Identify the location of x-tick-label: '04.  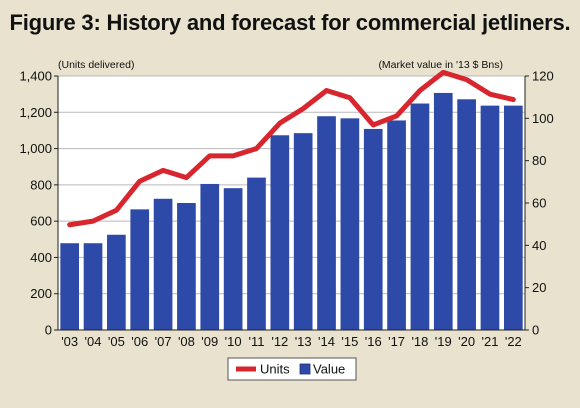
(93, 341).